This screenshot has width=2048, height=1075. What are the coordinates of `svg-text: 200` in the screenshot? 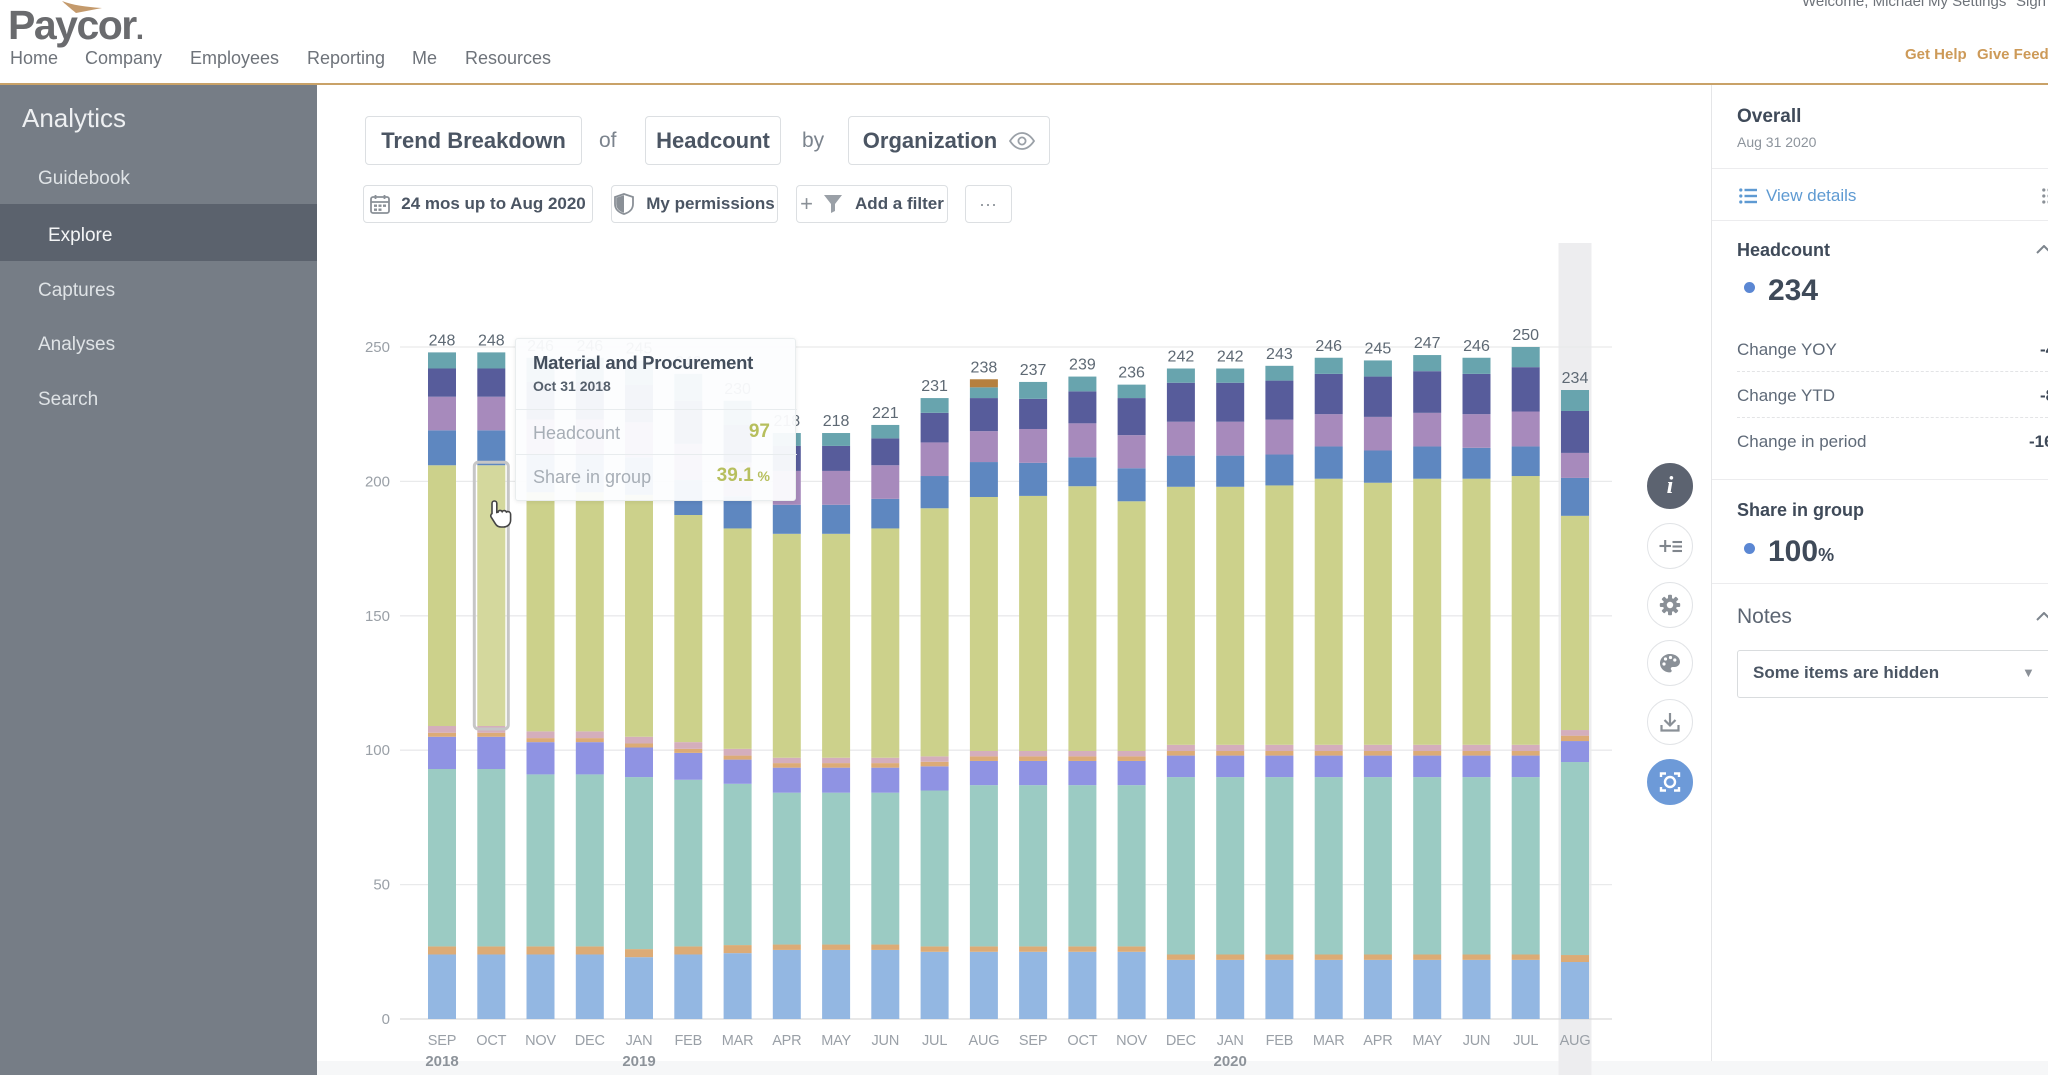 It's located at (377, 481).